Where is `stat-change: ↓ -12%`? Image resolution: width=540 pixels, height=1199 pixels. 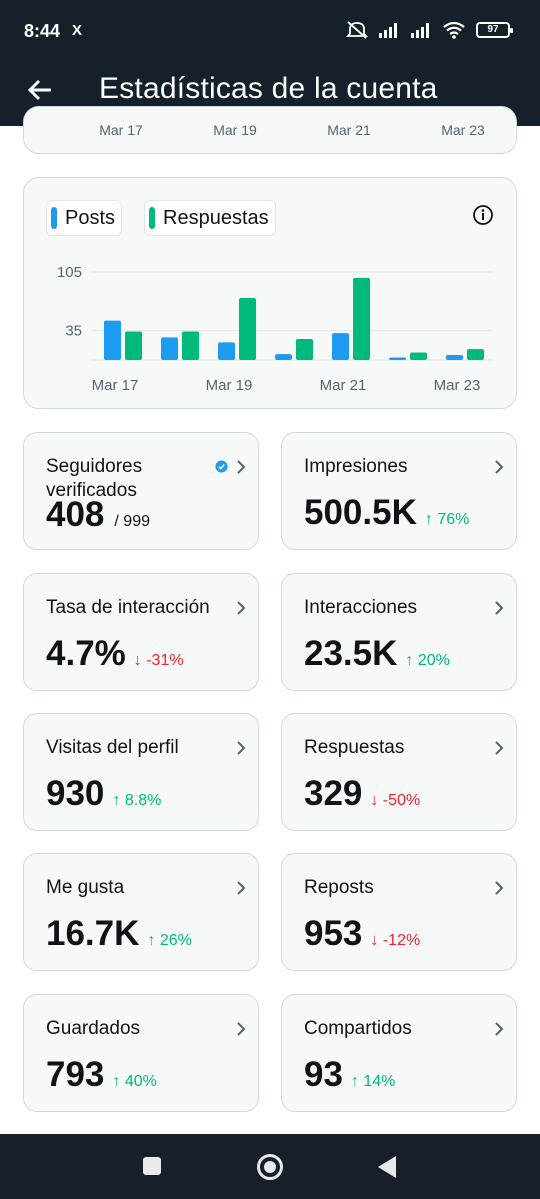 stat-change: ↓ -12% is located at coordinates (395, 940).